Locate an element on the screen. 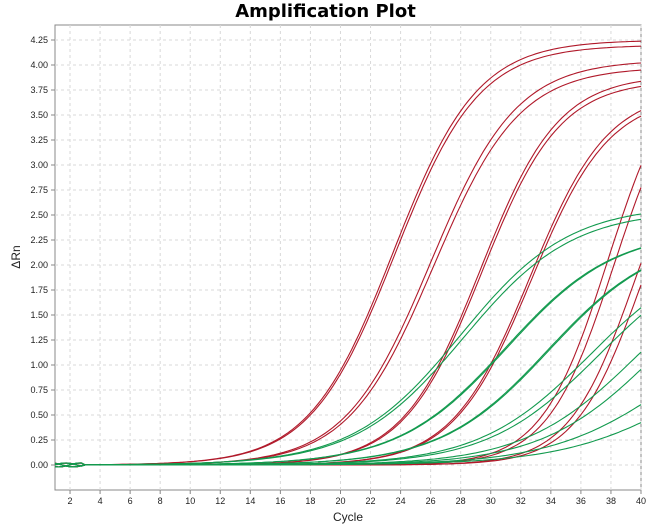 The image size is (651, 525). y-tick-label: 2.50 is located at coordinates (39, 215).